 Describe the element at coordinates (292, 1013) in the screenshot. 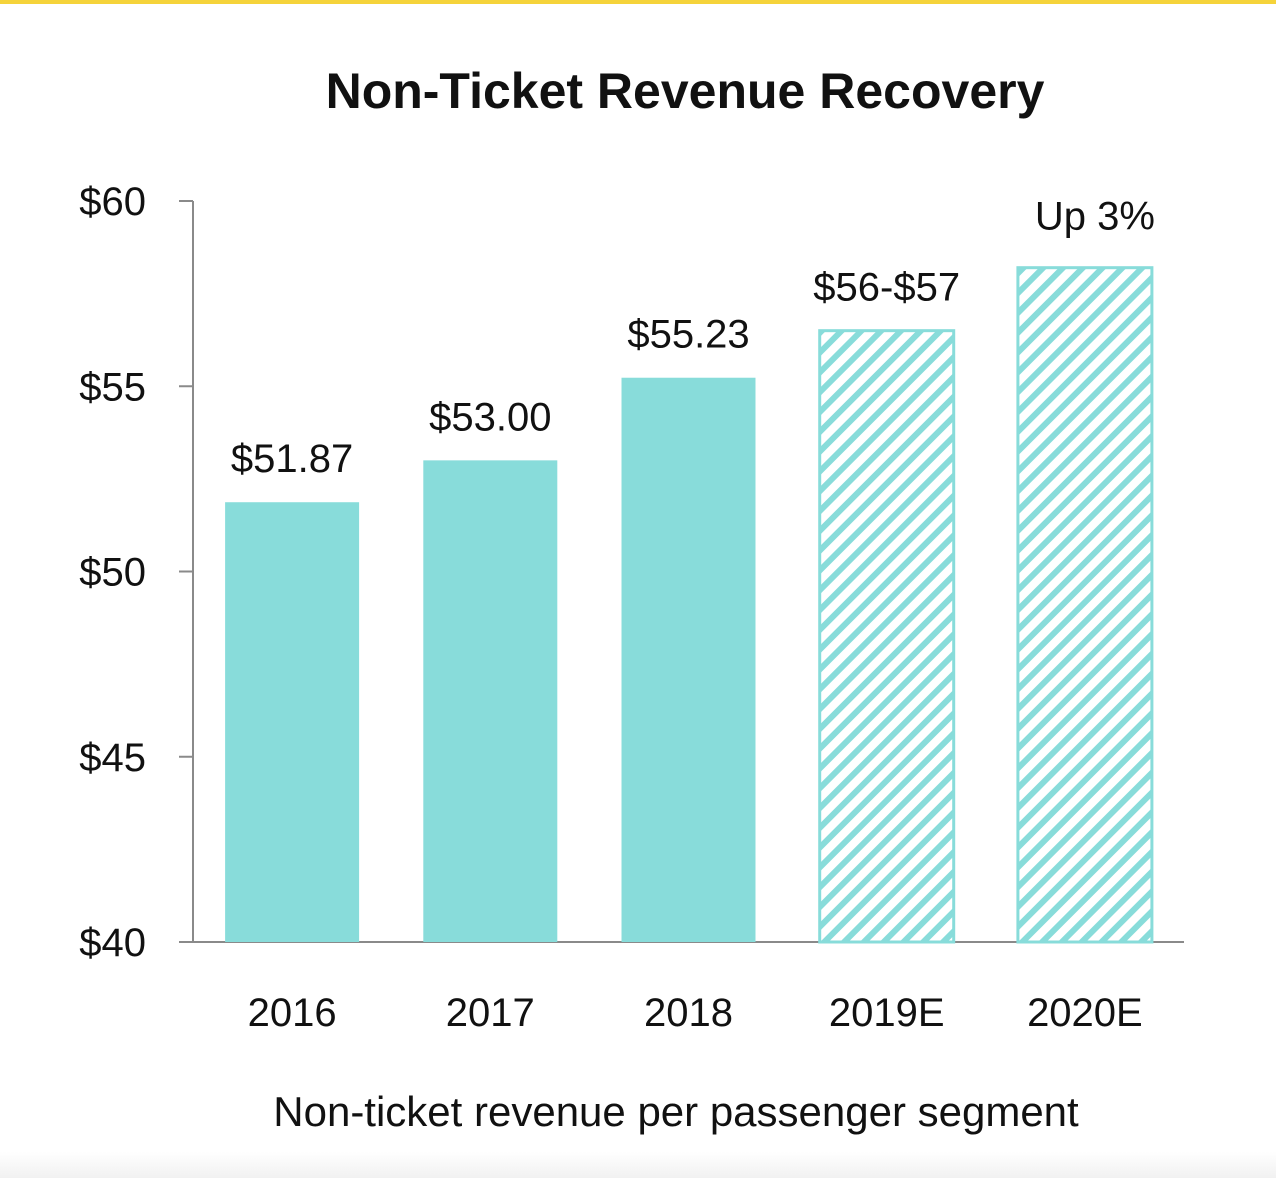

I see `x-tick-label: 2016` at that location.